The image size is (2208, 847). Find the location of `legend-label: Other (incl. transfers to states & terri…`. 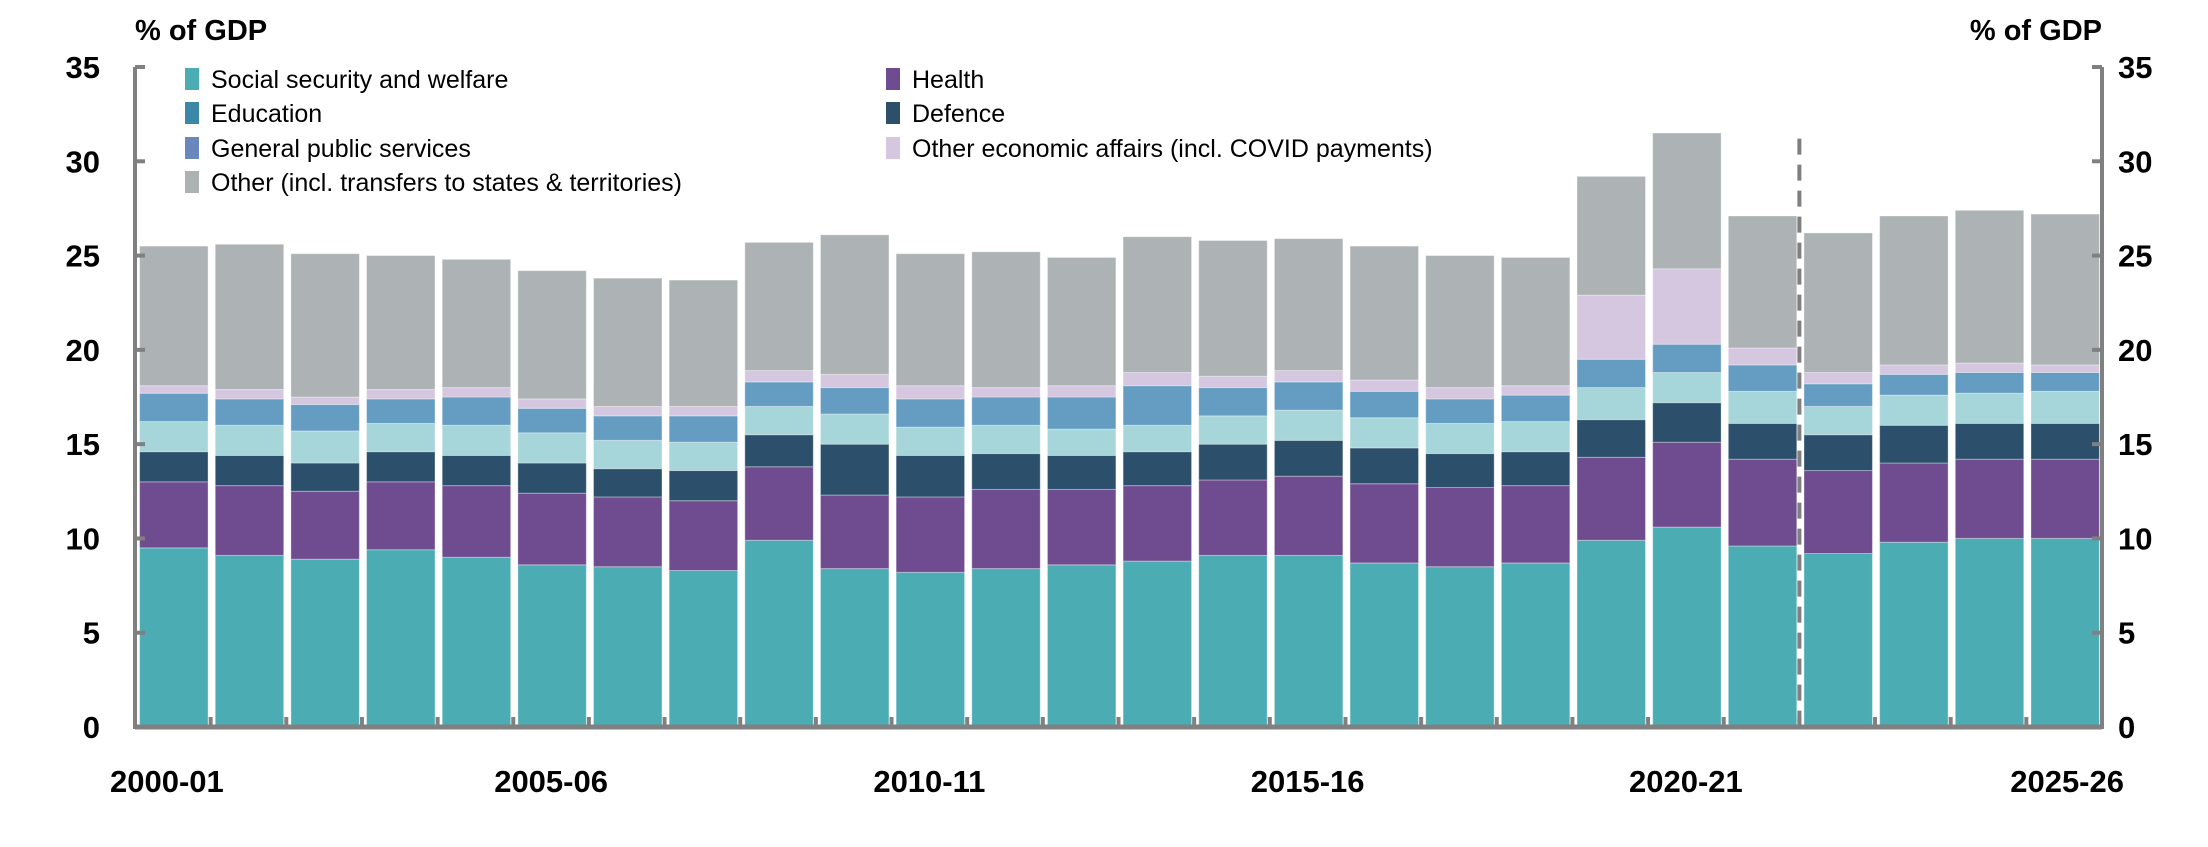

legend-label: Other (incl. transfers to states & terri… is located at coordinates (446, 183).